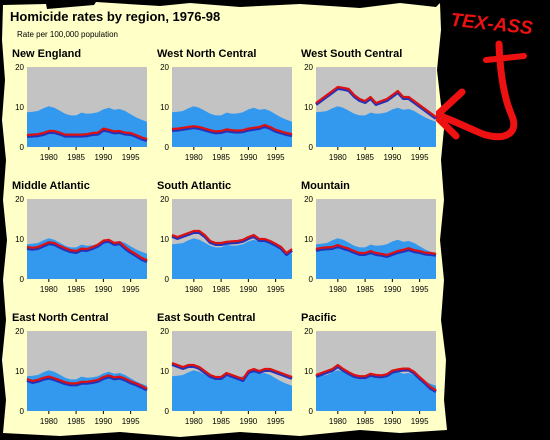 This screenshot has height=440, width=550. I want to click on panel-new-england: New England 0 10 20 1980 1985 1990 1995, so click(80, 105).